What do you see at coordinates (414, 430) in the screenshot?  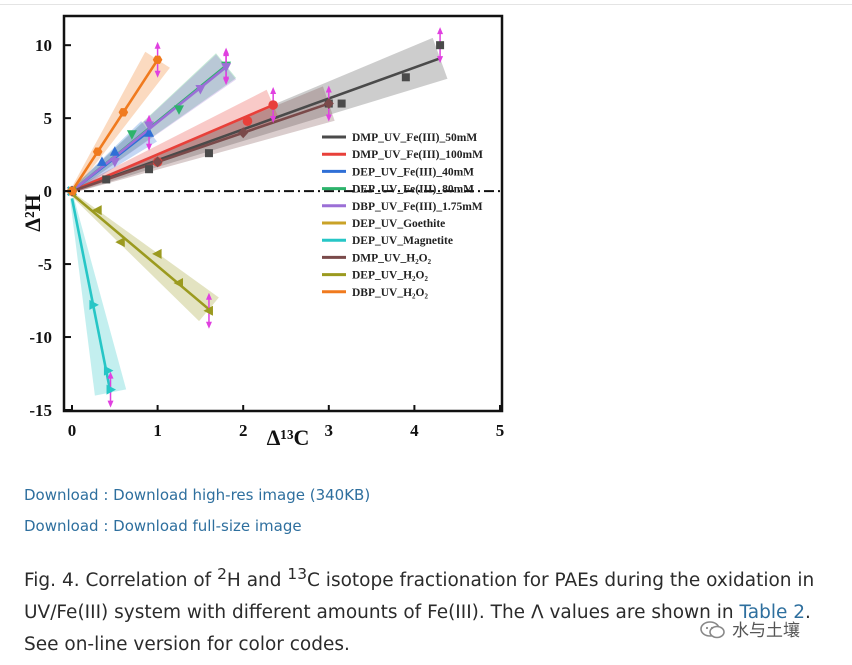 I see `x-tick-label-4: 4` at bounding box center [414, 430].